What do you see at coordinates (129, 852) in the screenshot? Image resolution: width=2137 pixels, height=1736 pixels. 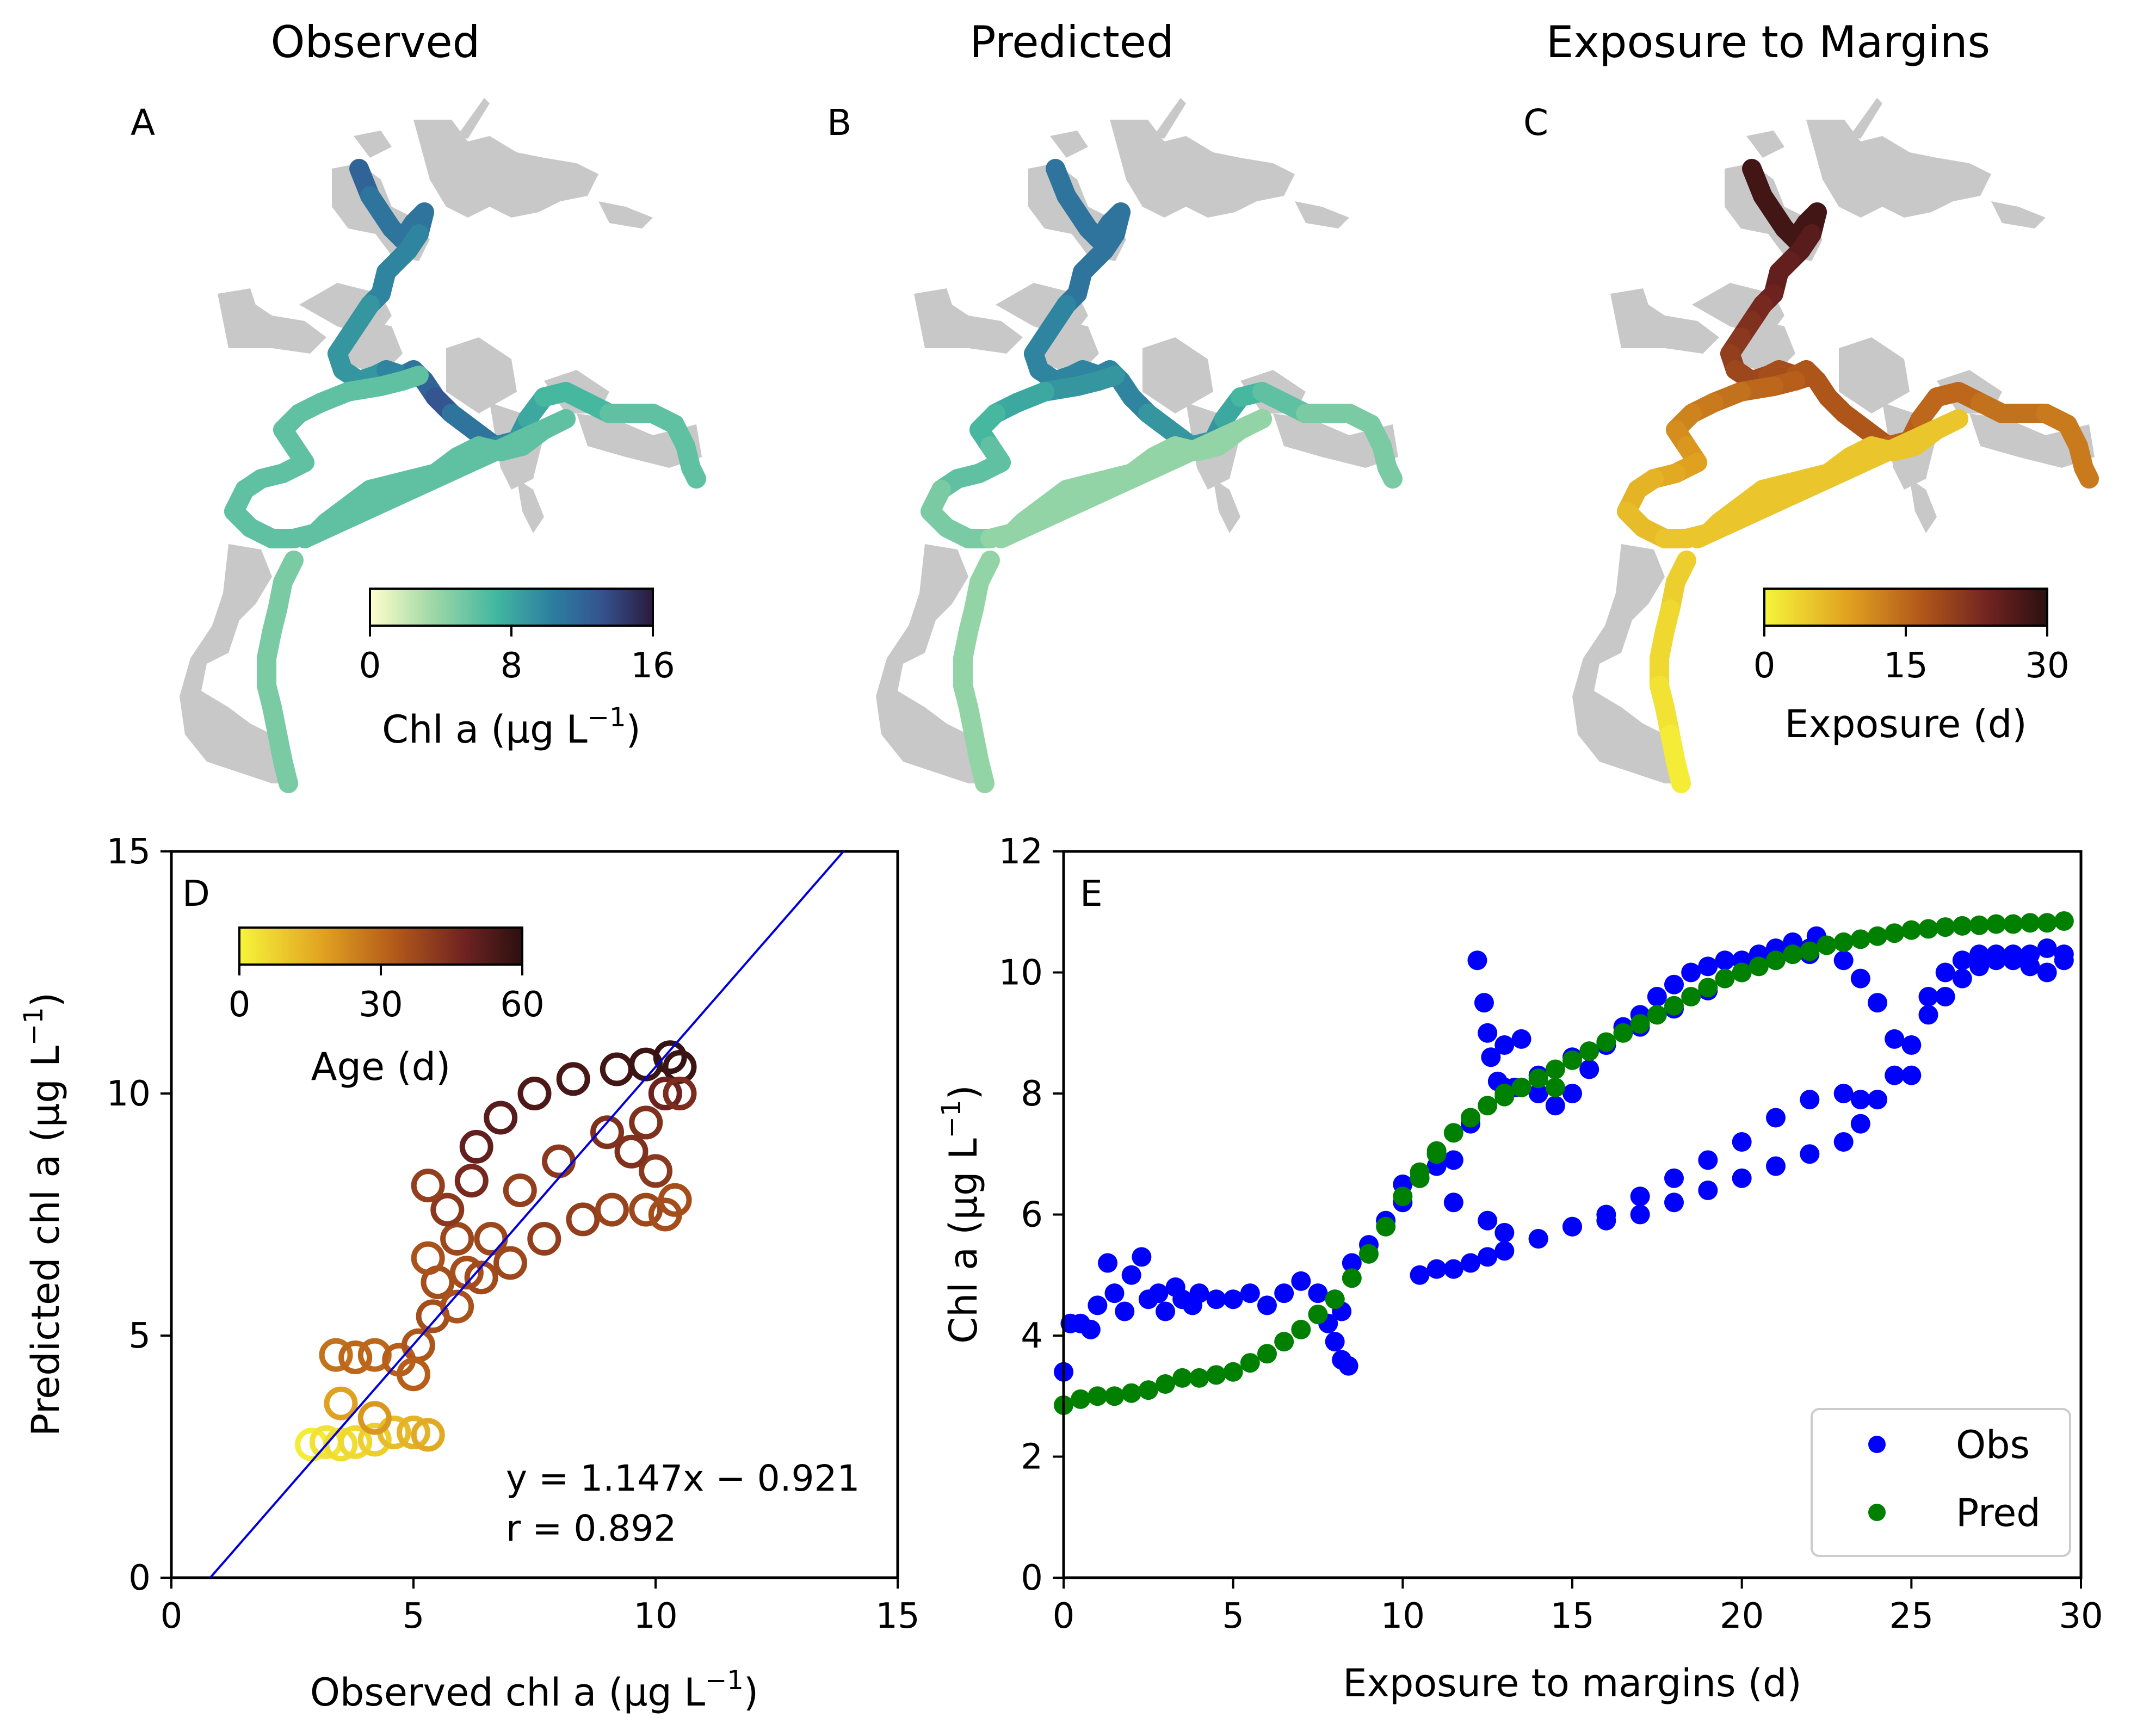 I see `d-ytick-label: 15` at bounding box center [129, 852].